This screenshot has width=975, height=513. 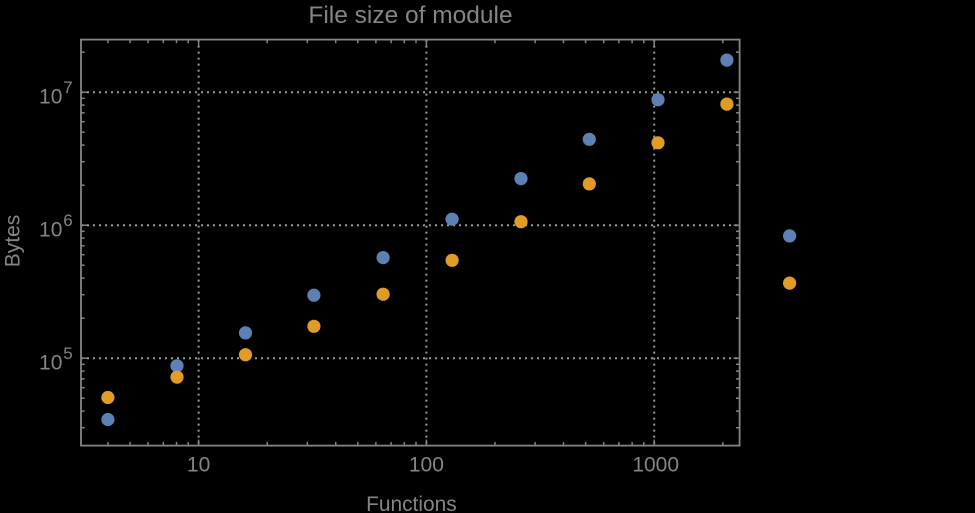 I want to click on svg-text: 5, so click(x=67, y=353).